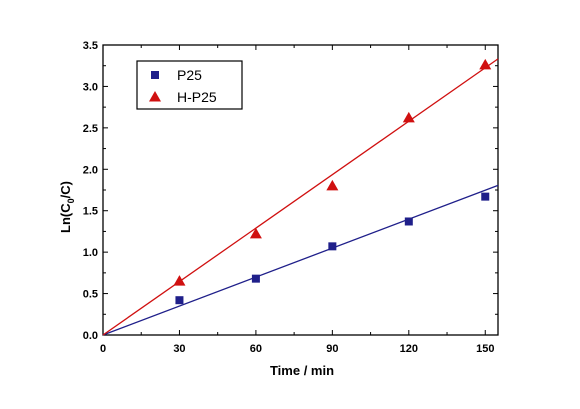  Describe the element at coordinates (103, 349) in the screenshot. I see `x-tick-label: 0` at that location.